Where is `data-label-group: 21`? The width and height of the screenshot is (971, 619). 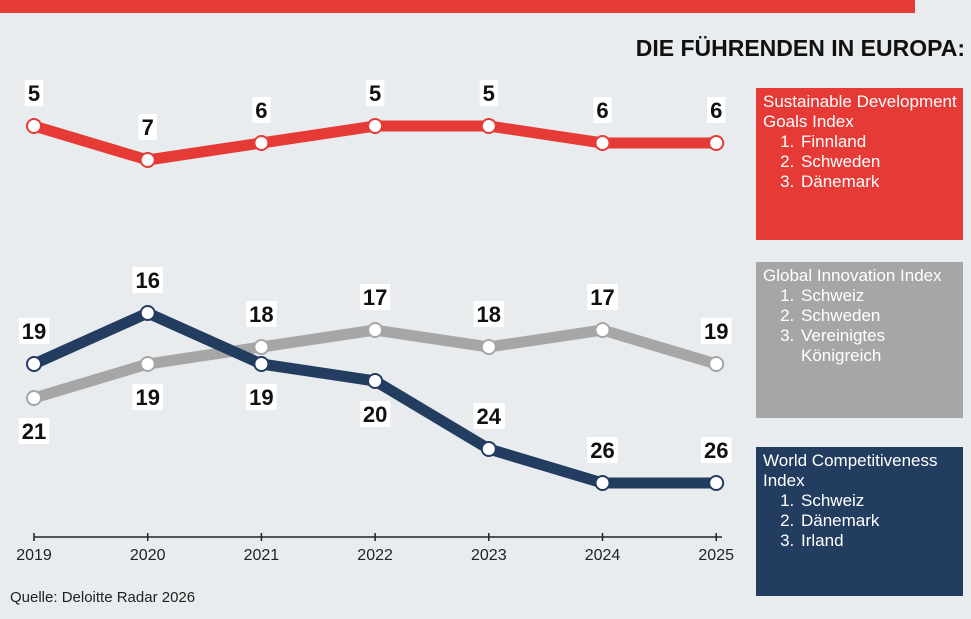
data-label-group: 21 is located at coordinates (34, 431).